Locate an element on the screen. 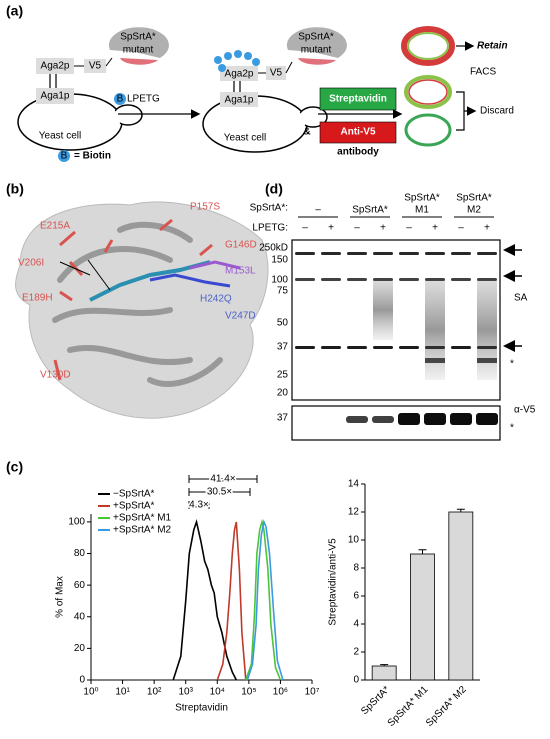 The height and width of the screenshot is (739, 550). marker-label: 20 is located at coordinates (283, 393).